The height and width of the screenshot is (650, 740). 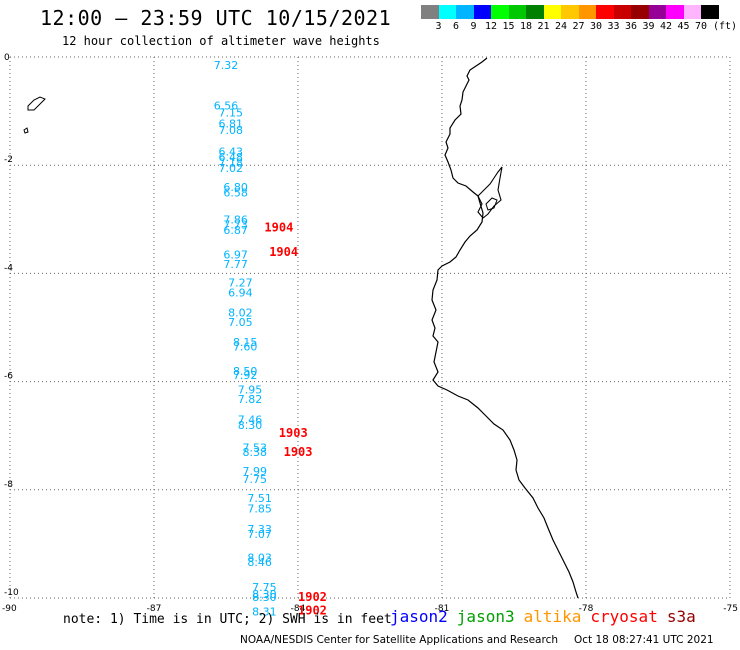 I want to click on swh-value: 8.31, so click(x=264, y=612).